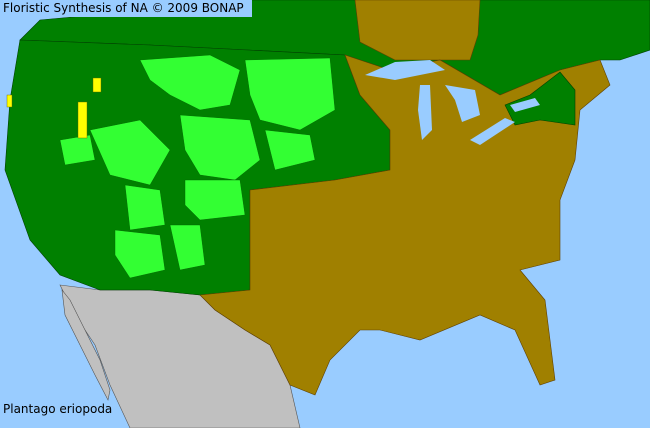  I want to click on patch-montana, so click(190, 82).